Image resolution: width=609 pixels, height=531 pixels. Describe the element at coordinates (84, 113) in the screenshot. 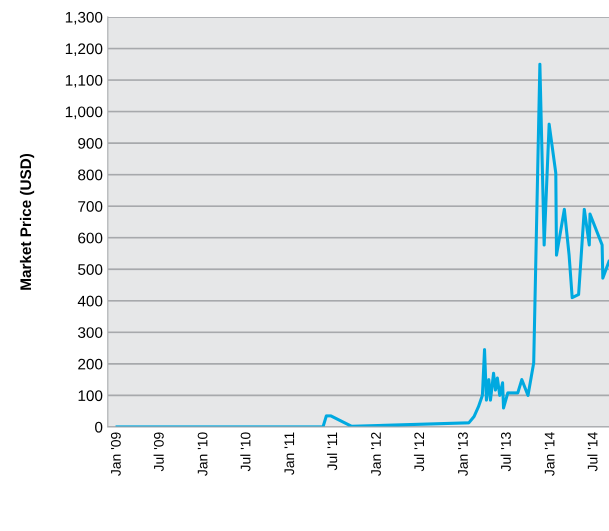

I see `y-tick-label: 1,000` at that location.